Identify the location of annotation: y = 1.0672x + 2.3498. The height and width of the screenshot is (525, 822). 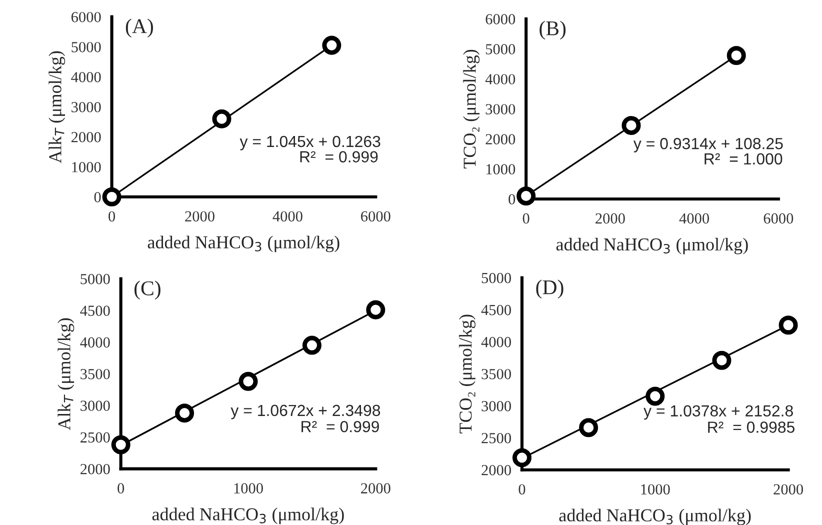
(305, 412).